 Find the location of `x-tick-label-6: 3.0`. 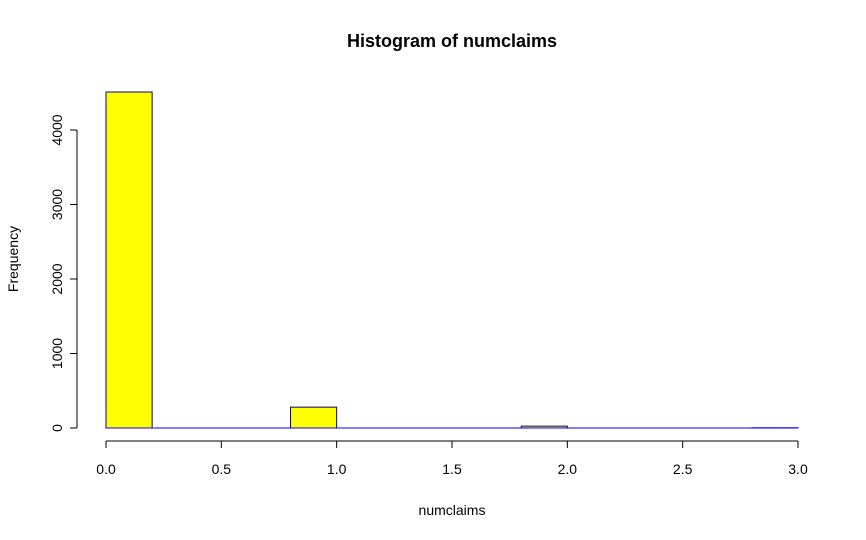

x-tick-label-6: 3.0 is located at coordinates (798, 469).